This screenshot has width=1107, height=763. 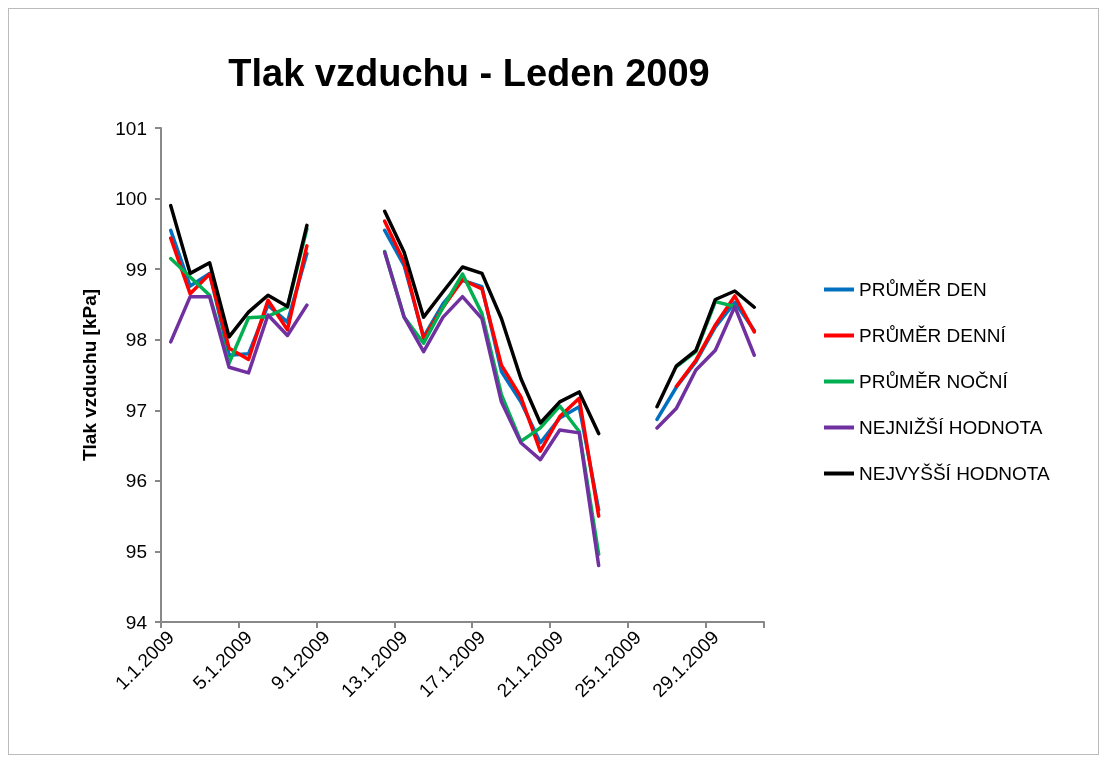 I want to click on legend-label: NEJVYŠŠÍ HODNOTA, so click(x=955, y=473).